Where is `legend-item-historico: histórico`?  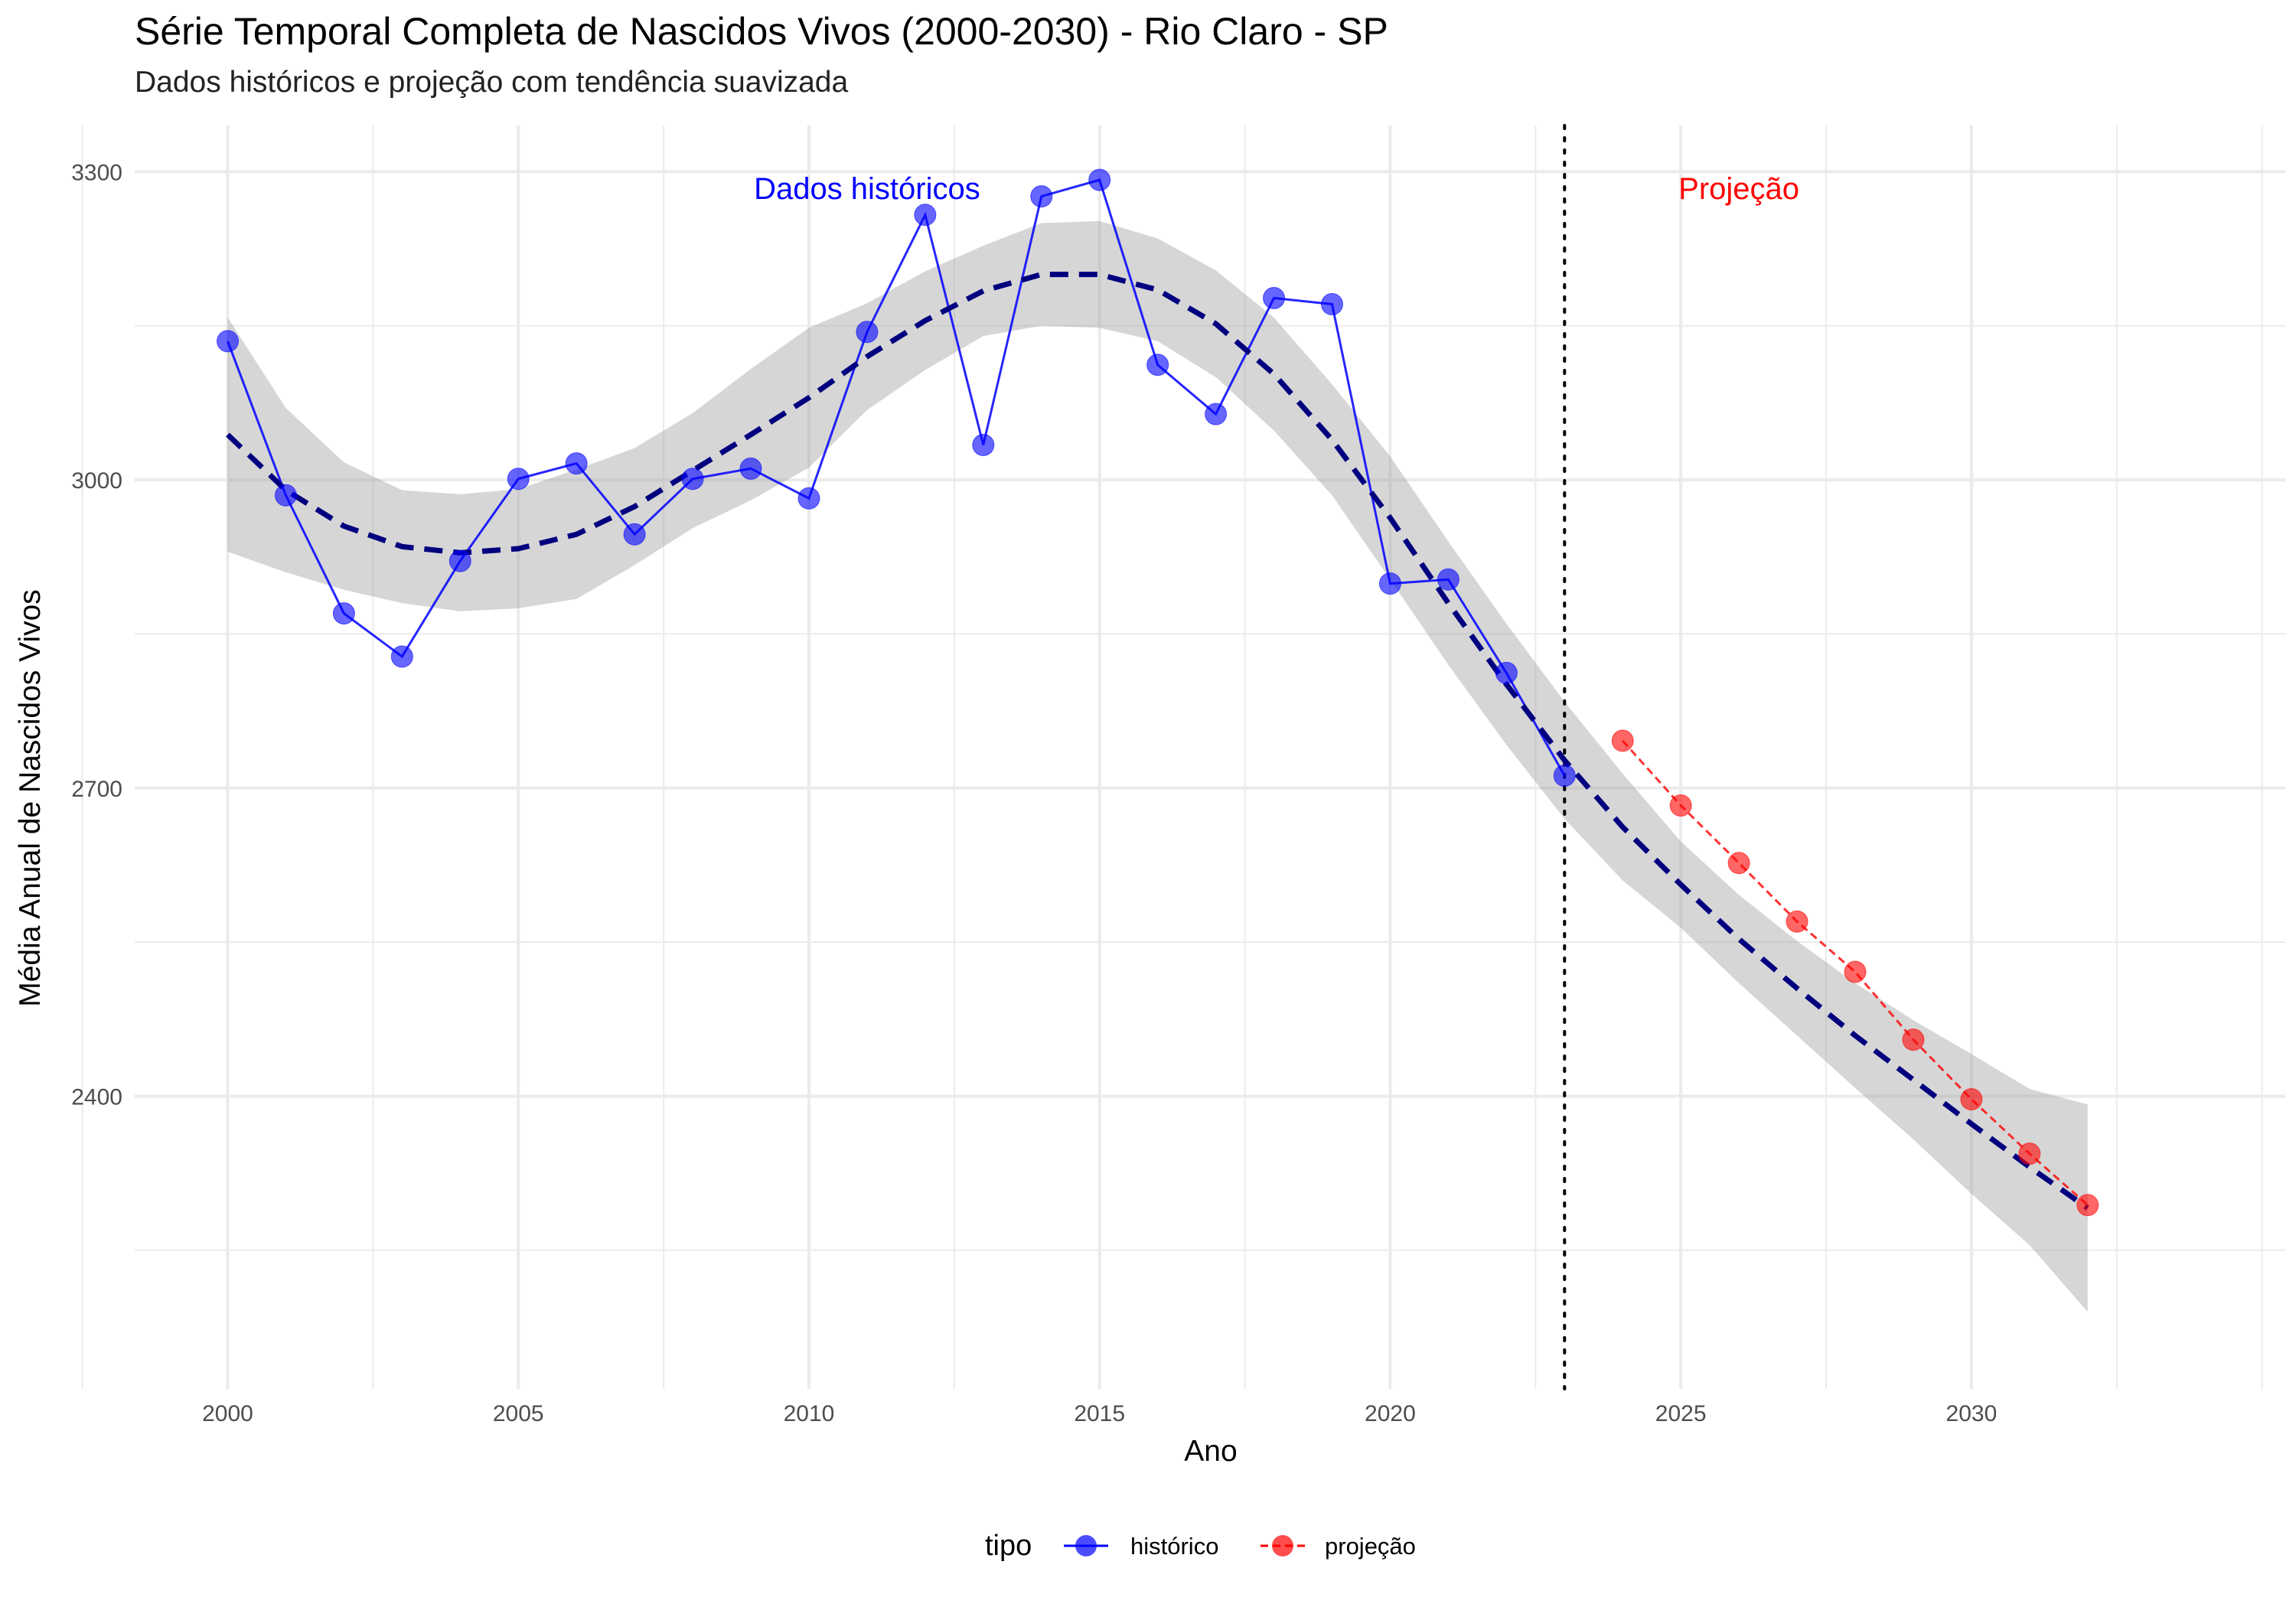
legend-item-historico: histórico is located at coordinates (1141, 1546).